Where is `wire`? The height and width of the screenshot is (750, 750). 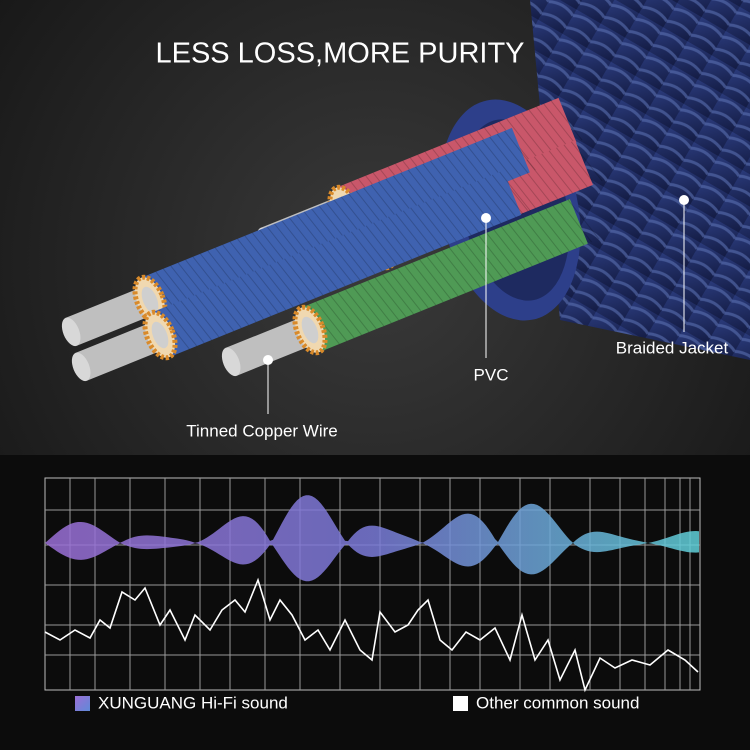 wire is located at coordinates (410, 288).